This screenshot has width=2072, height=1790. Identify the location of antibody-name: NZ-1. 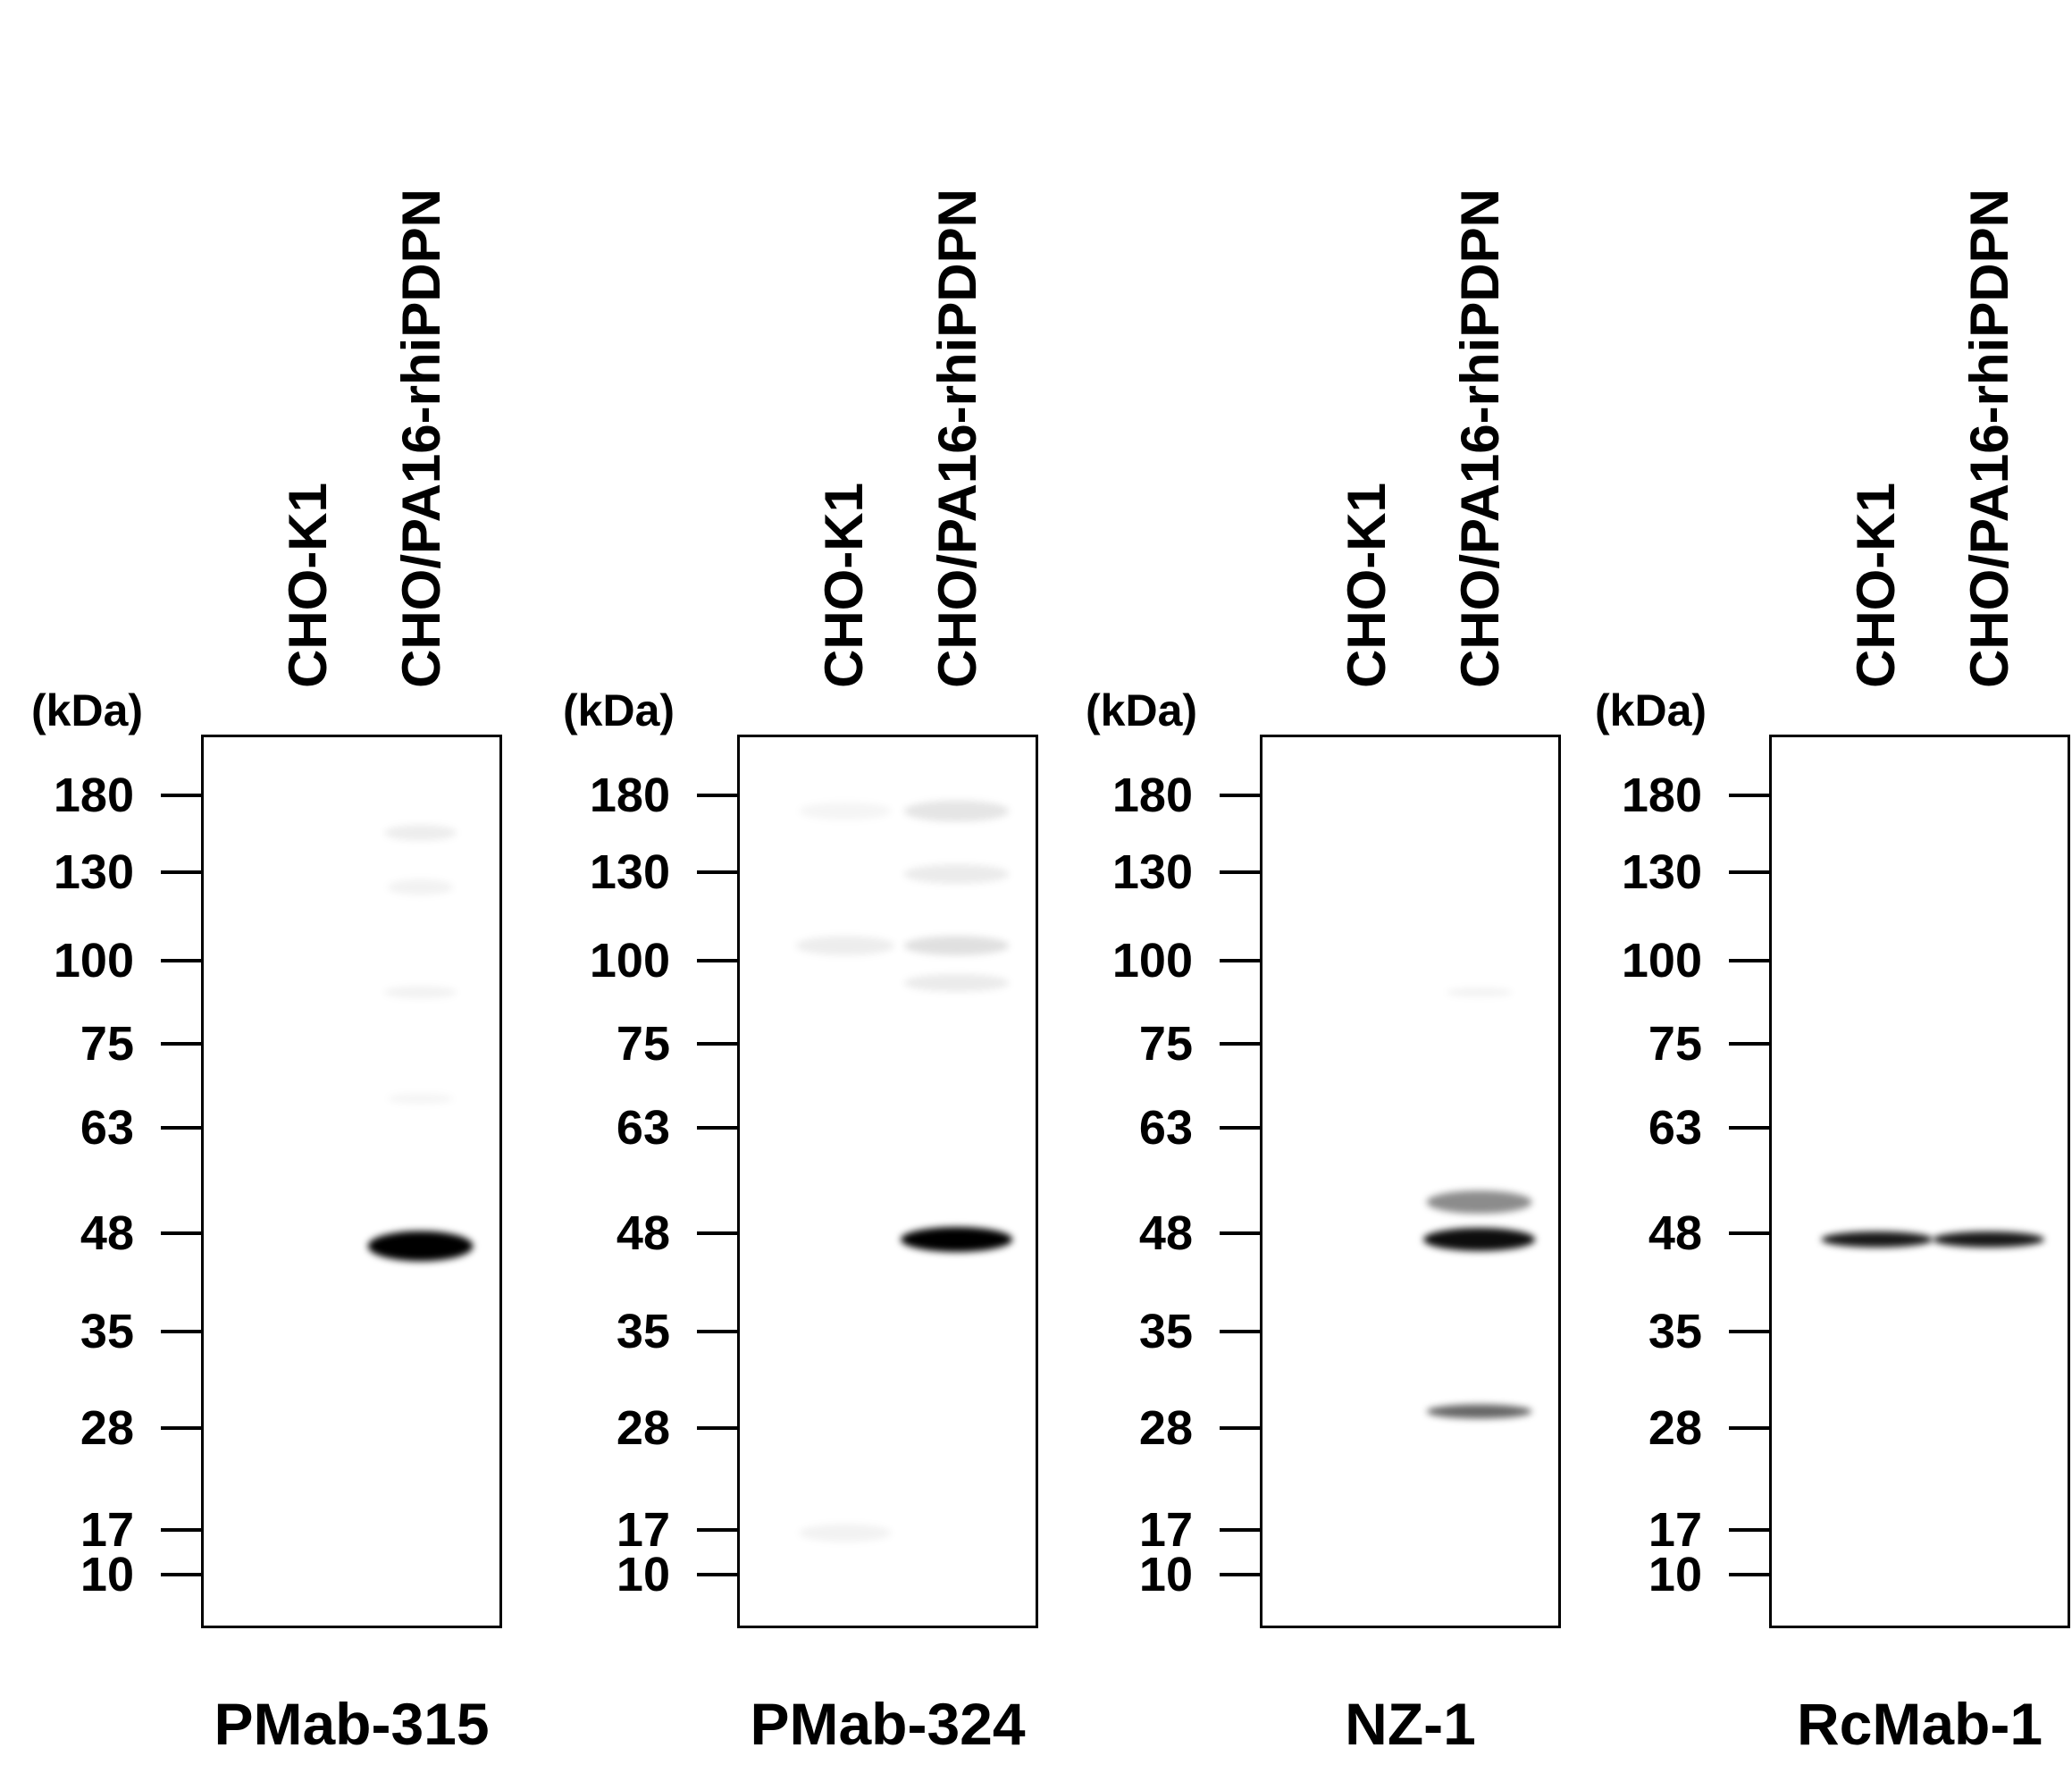
(1410, 1724).